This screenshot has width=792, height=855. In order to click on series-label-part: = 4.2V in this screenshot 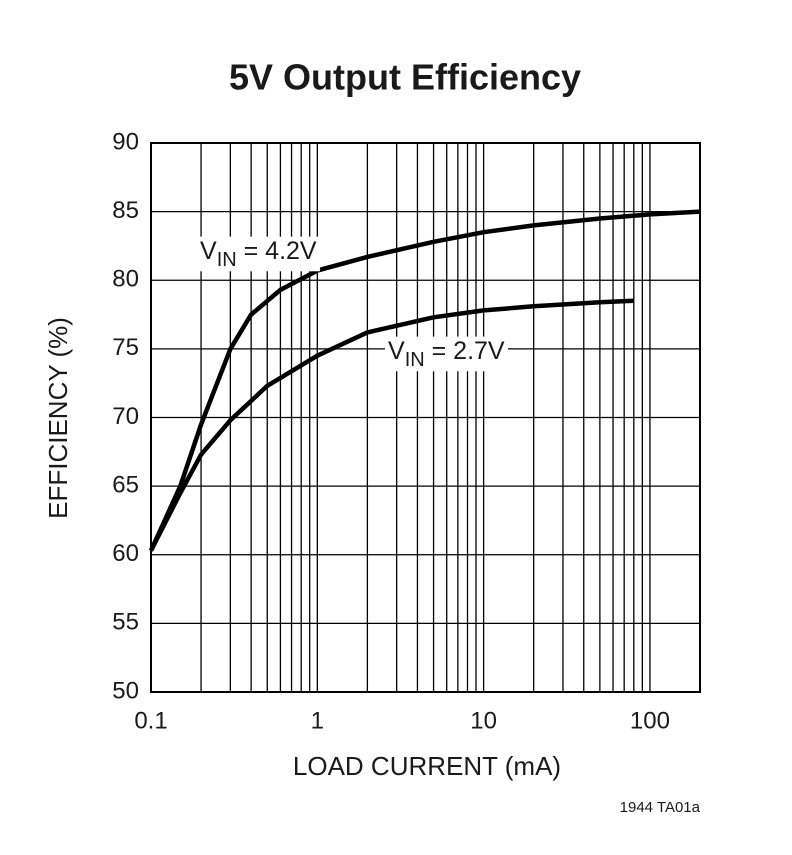, I will do `click(277, 251)`.